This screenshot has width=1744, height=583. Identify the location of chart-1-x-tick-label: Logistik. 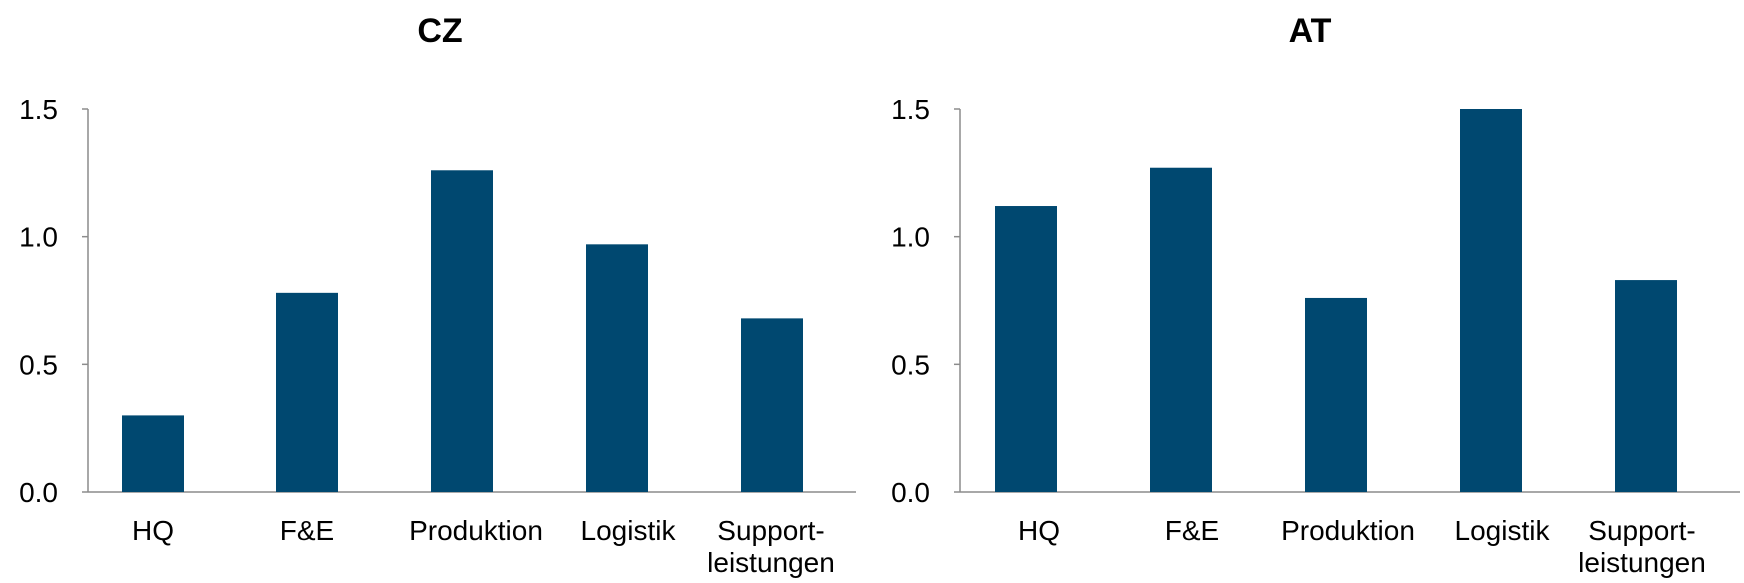
(1503, 530).